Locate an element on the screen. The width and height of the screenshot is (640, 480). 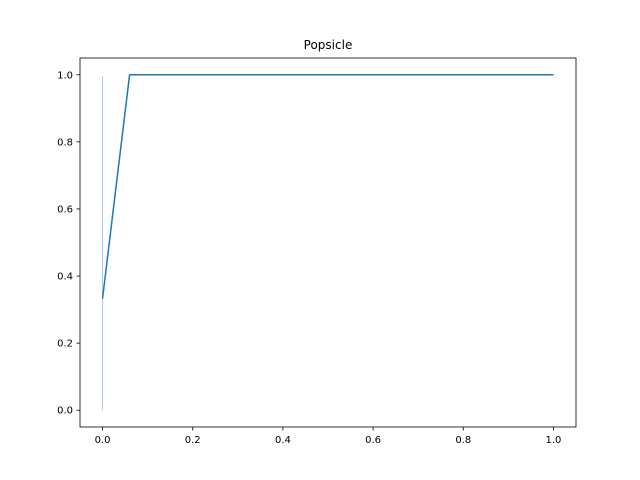
x-tick-label: 0.8 is located at coordinates (463, 440).